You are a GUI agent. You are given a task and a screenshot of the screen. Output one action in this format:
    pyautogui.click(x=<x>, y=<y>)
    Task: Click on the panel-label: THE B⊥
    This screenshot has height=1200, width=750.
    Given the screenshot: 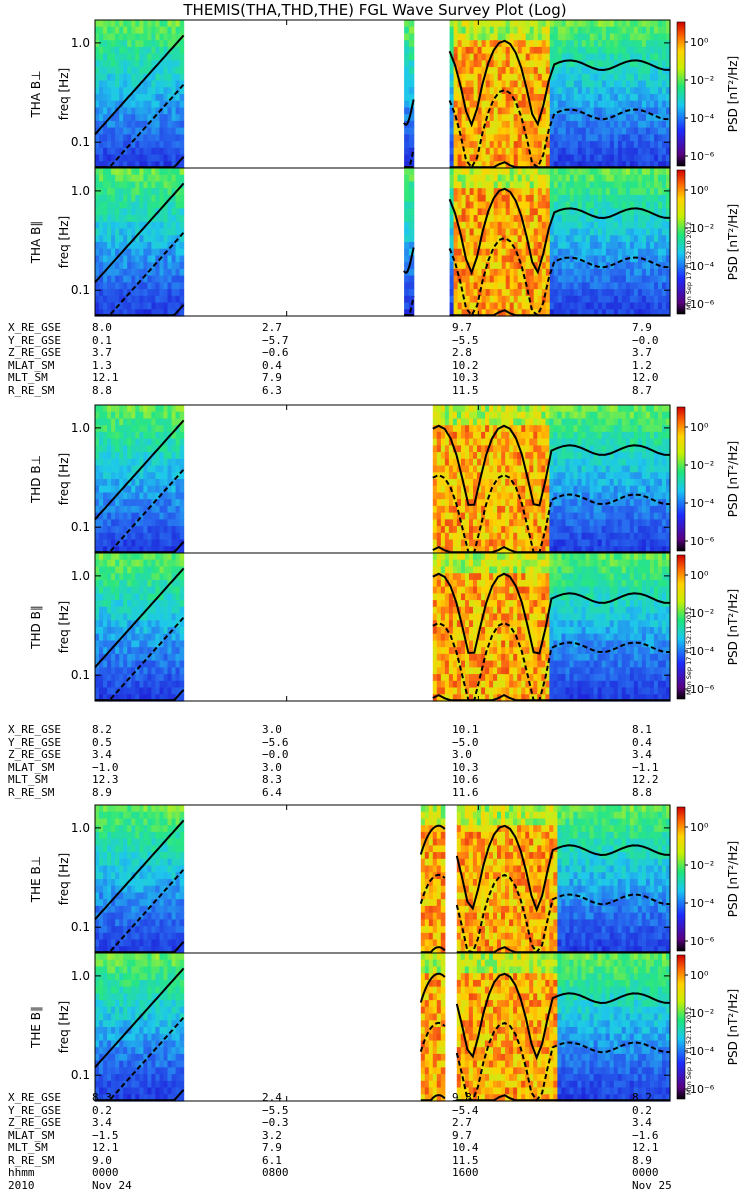 What is the action you would take?
    pyautogui.click(x=36, y=879)
    